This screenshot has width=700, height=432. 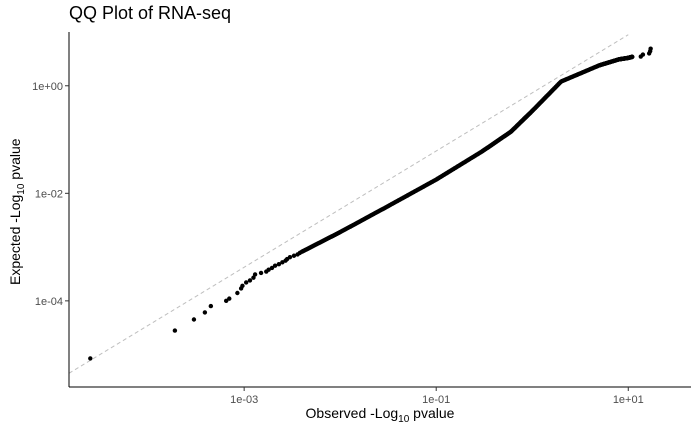 What do you see at coordinates (49, 194) in the screenshot?
I see `y-tick-label: 1e-02` at bounding box center [49, 194].